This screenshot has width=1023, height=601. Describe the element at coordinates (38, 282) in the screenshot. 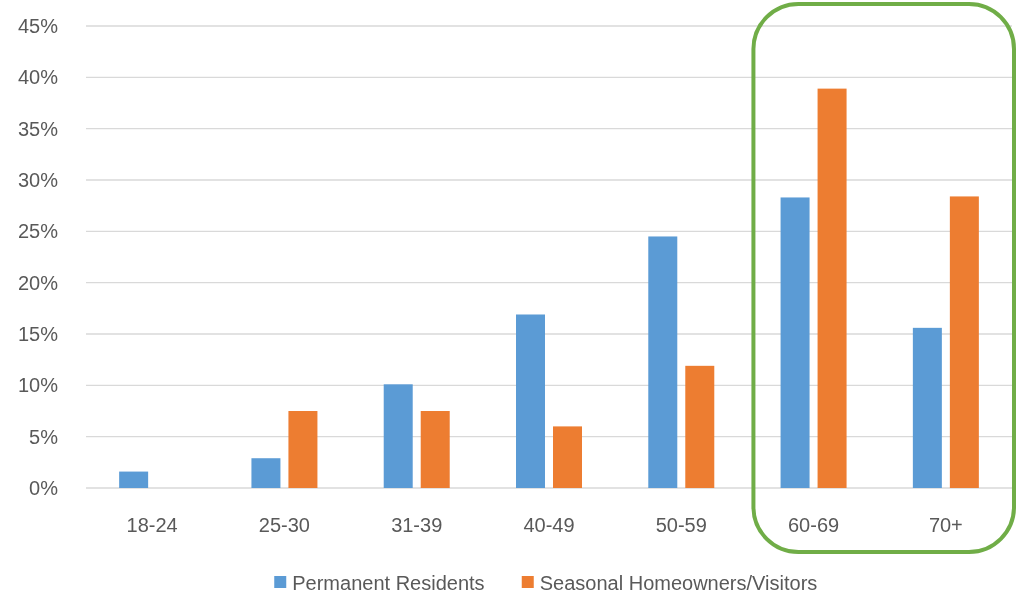

I see `y-tick-label: 20%` at that location.